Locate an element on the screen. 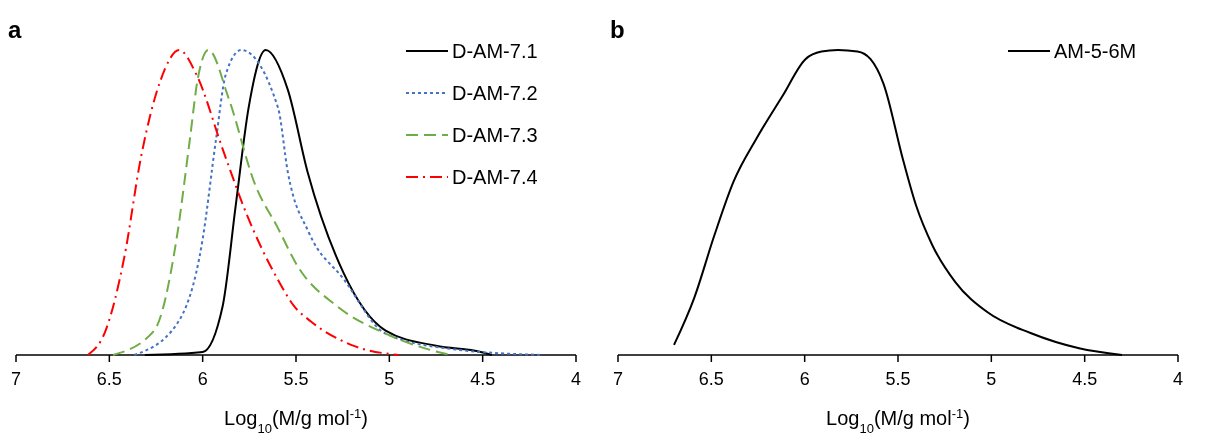 The height and width of the screenshot is (441, 1206). chart-title: b is located at coordinates (617, 29).